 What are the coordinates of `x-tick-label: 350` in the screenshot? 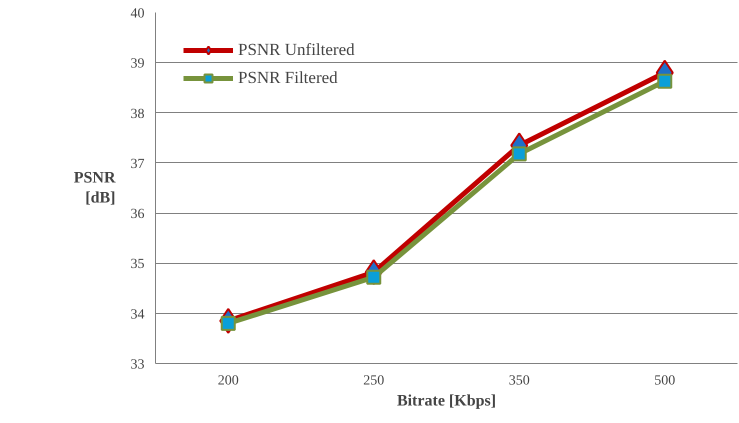 It's located at (519, 381).